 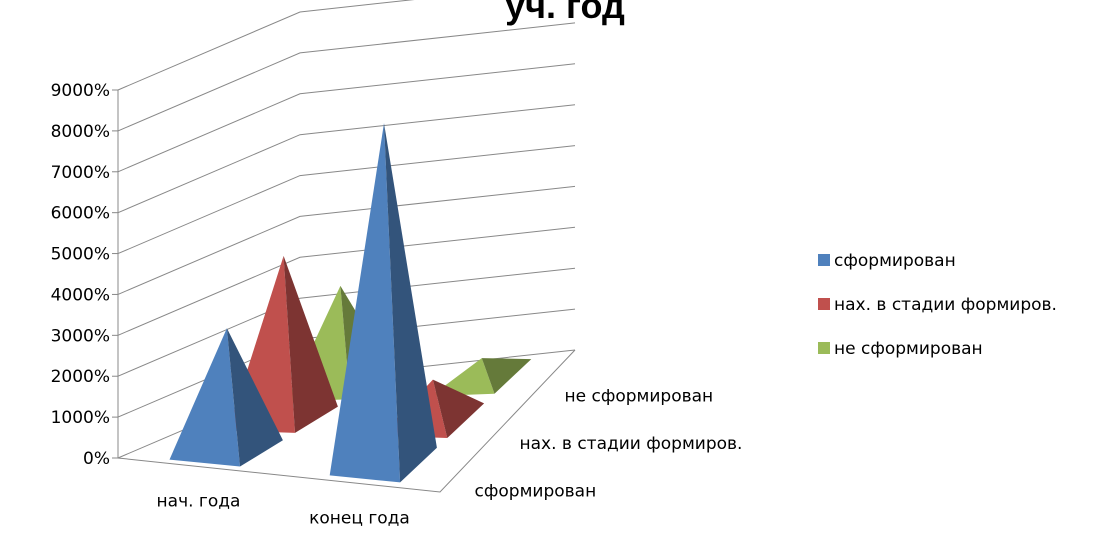 I want to click on y-tick-label: 8000%, so click(x=80, y=132).